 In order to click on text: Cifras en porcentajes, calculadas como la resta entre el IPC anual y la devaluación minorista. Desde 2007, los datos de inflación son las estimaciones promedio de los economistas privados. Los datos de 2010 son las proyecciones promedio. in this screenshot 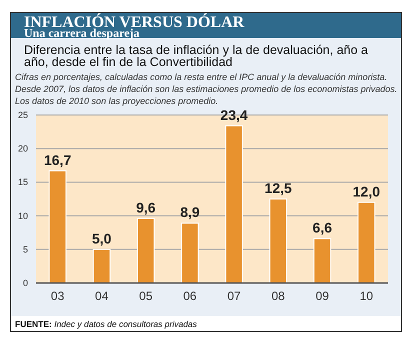, I will do `click(206, 89)`.